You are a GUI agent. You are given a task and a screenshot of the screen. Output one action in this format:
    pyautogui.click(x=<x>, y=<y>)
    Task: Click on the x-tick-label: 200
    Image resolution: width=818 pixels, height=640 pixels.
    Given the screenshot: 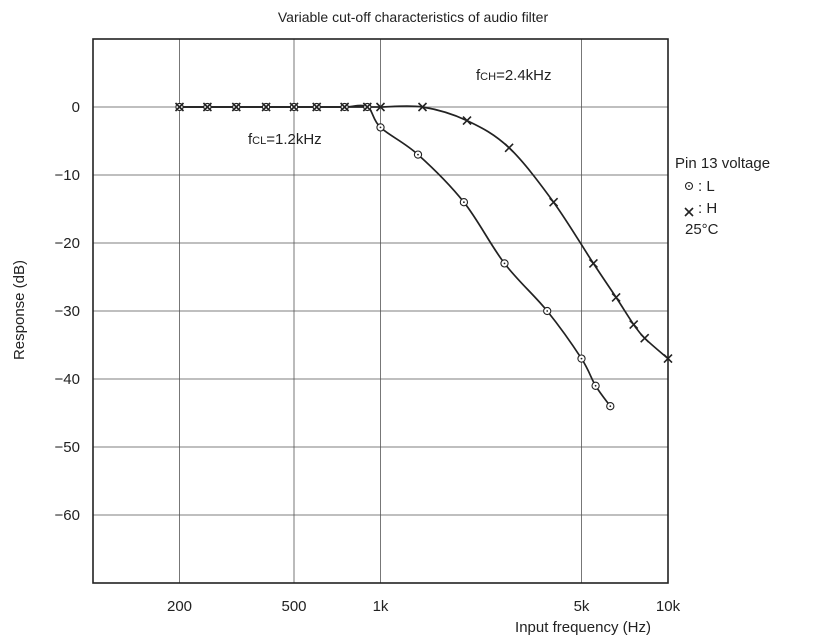 What is the action you would take?
    pyautogui.click(x=179, y=606)
    